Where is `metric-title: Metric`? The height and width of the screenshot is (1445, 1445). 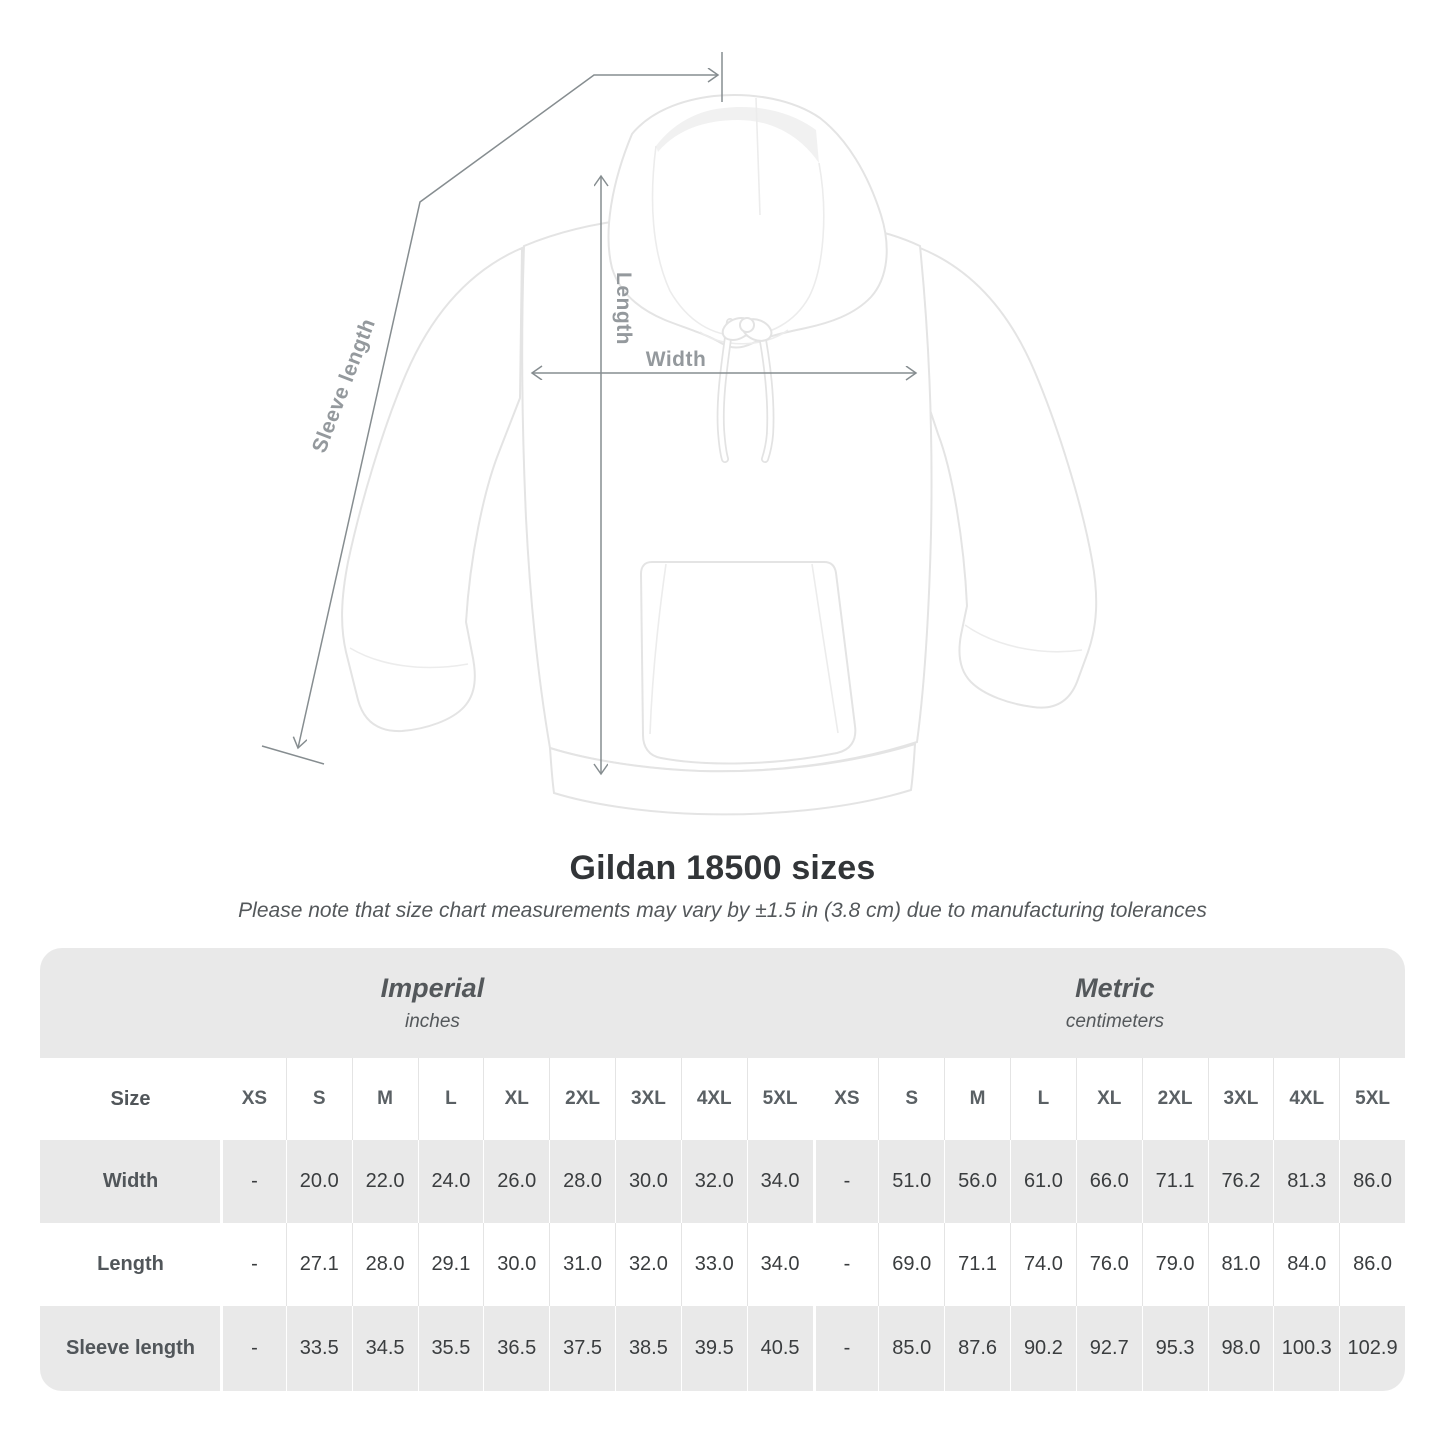
metric-title: Metric is located at coordinates (1115, 988).